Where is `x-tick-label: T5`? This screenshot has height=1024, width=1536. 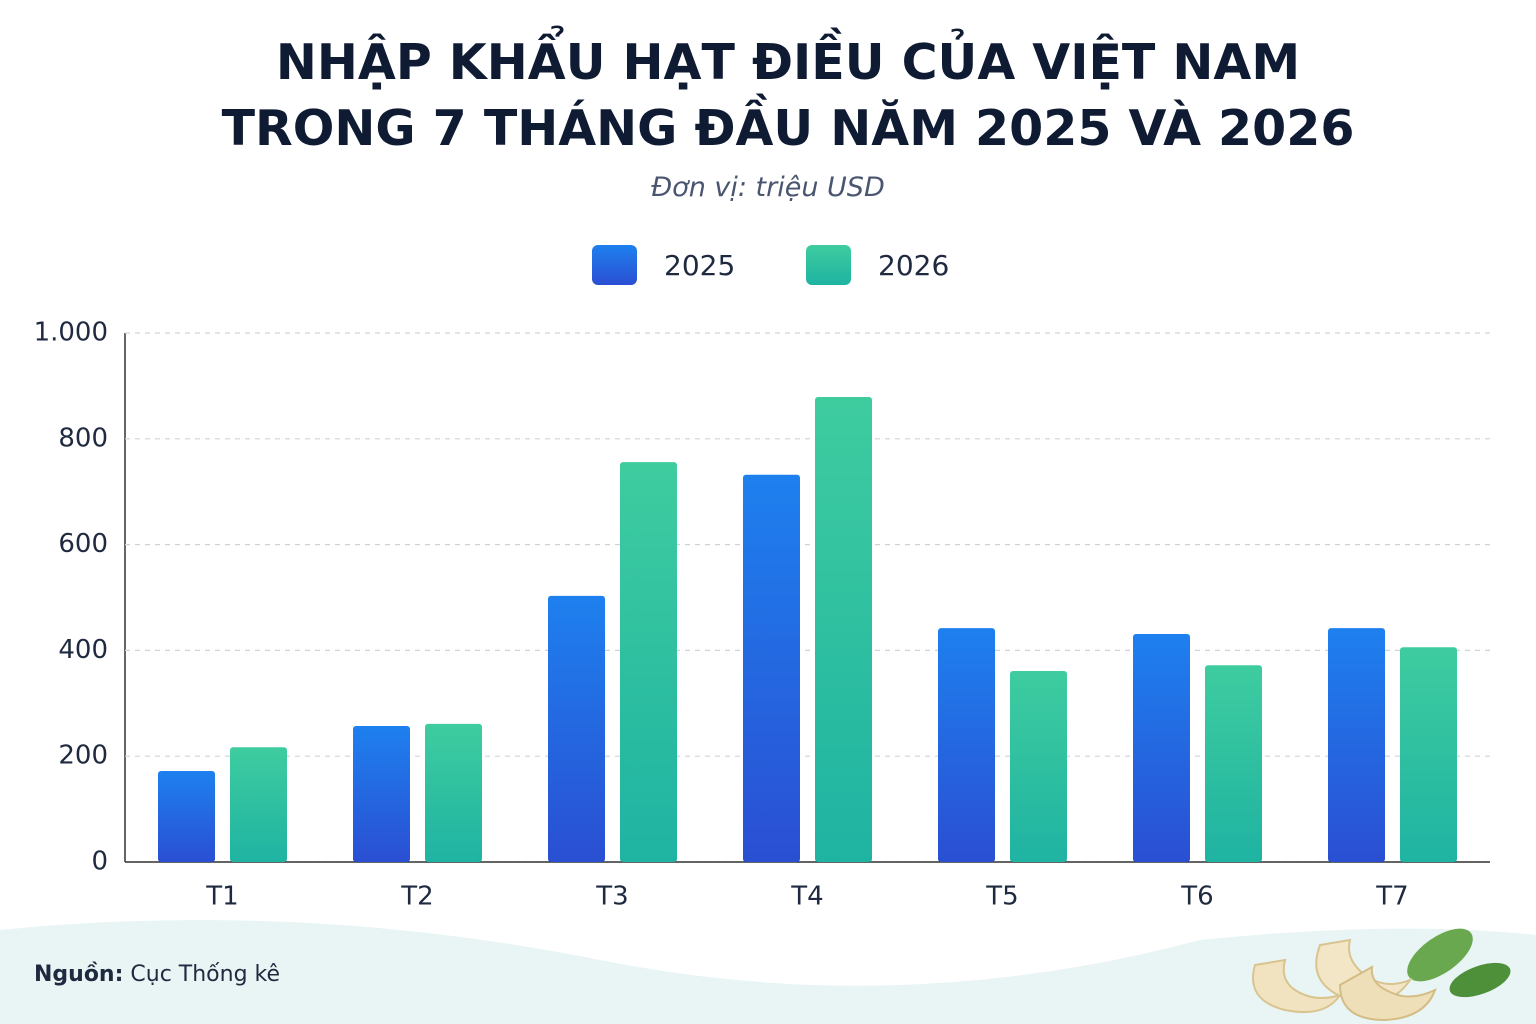
x-tick-label: T5 is located at coordinates (1001, 897).